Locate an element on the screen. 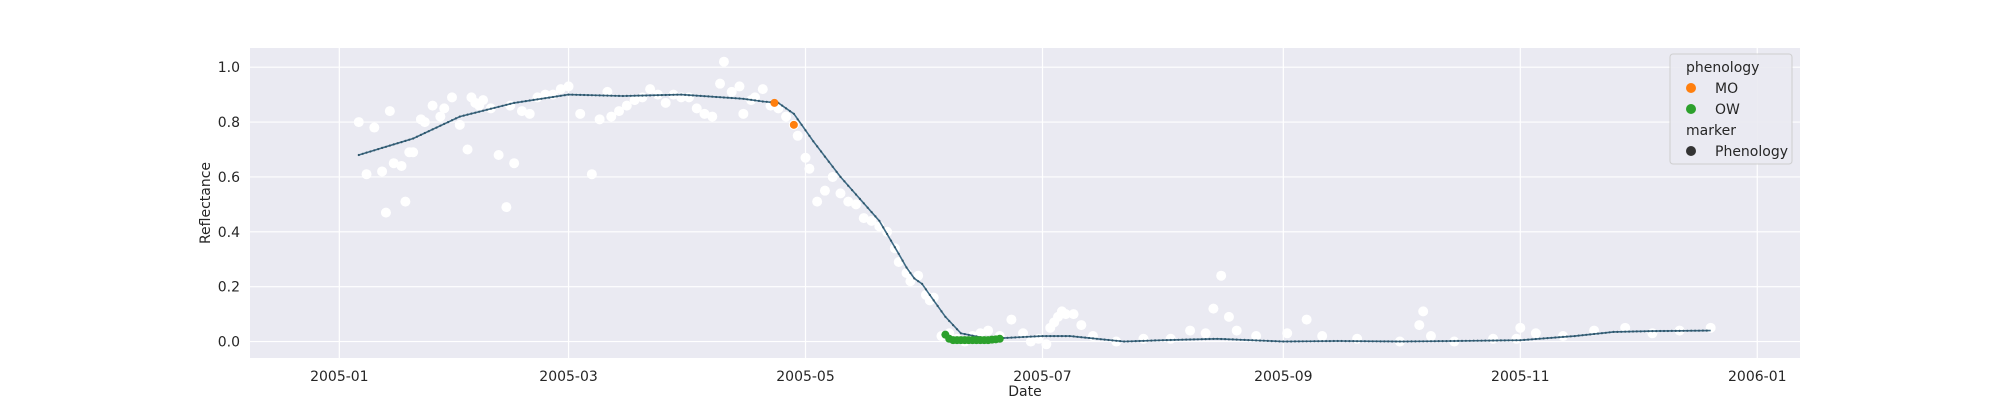  y-tick-label: 1.0 is located at coordinates (229, 68).